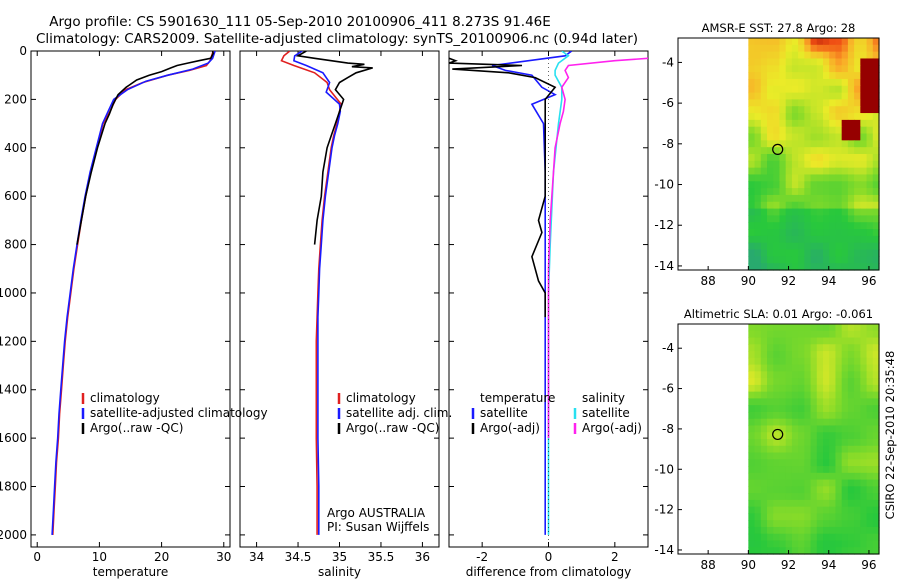 The width and height of the screenshot is (900, 580). Describe the element at coordinates (378, 527) in the screenshot. I see `salinity-annotation-line2: PI: Susan Wijffels` at that location.